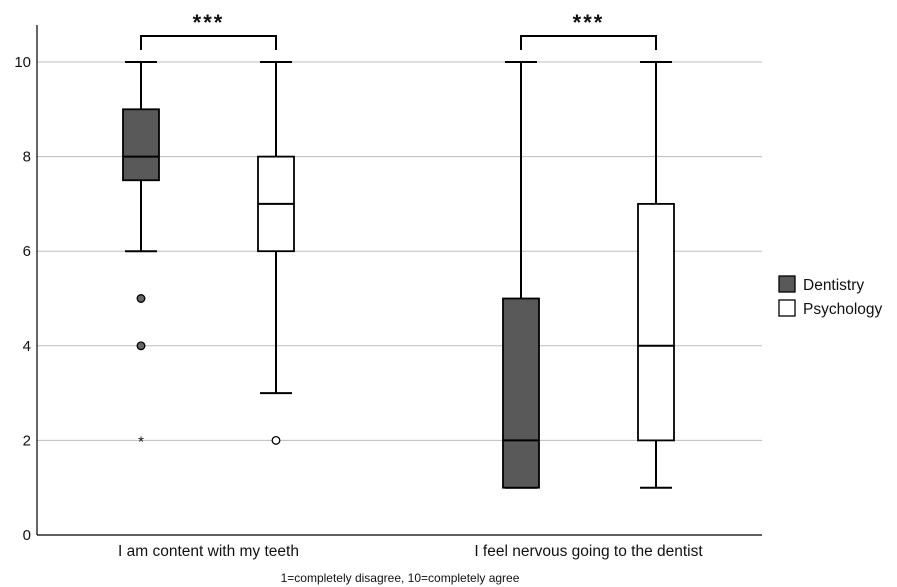 This screenshot has height=587, width=897. I want to click on y-tick-label: 8, so click(27, 157).